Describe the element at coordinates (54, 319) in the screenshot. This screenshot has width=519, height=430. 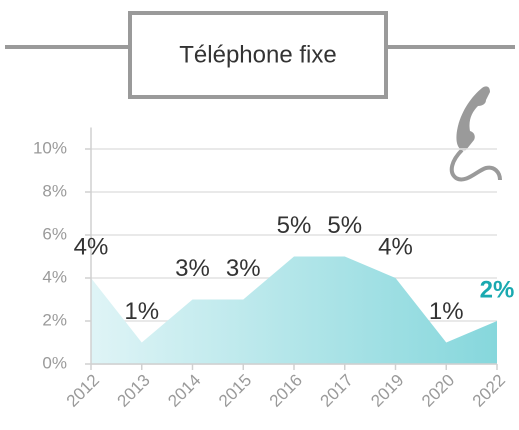
I see `y-tick-label: 2%` at that location.